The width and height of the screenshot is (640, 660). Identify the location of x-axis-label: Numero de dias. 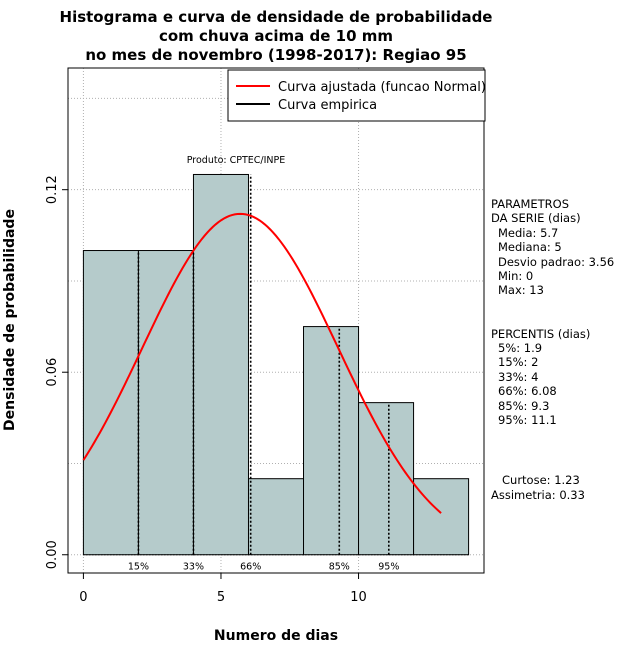
(276, 636).